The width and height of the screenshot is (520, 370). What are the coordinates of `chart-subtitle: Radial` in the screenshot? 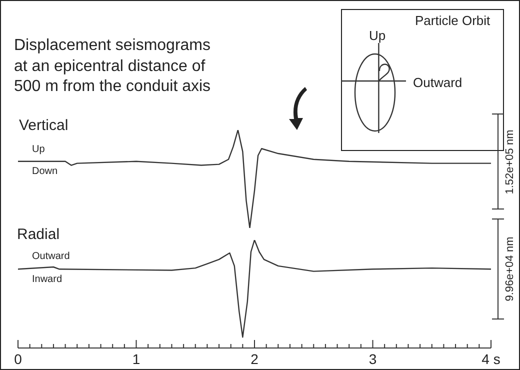 It's located at (38, 234).